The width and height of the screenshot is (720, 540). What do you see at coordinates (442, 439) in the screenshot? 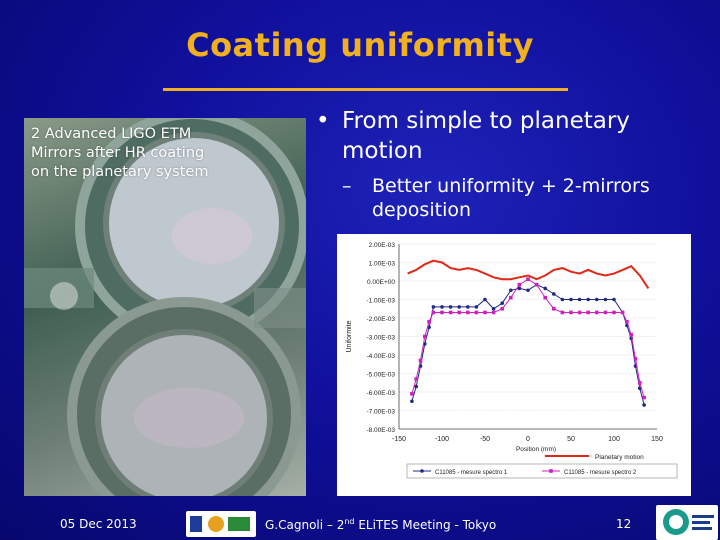
I see `x-tick-label: -100` at bounding box center [442, 439].